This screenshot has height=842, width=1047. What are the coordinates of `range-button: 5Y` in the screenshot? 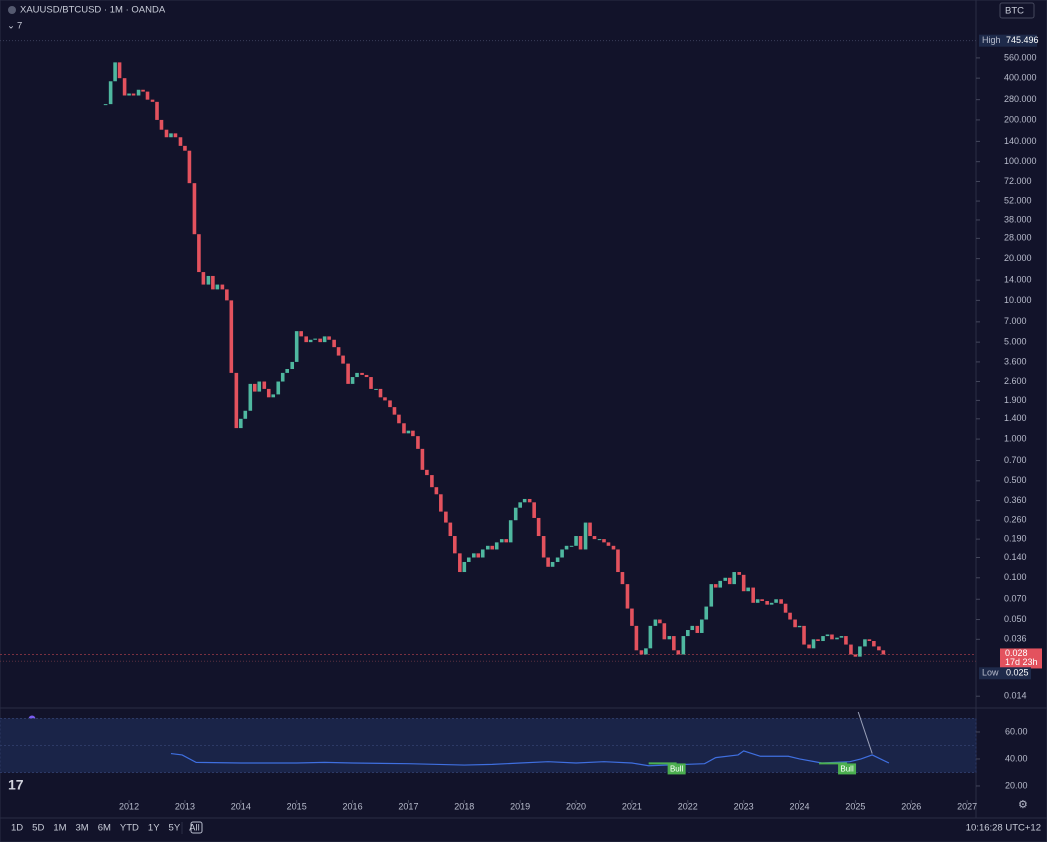 It's located at (175, 828).